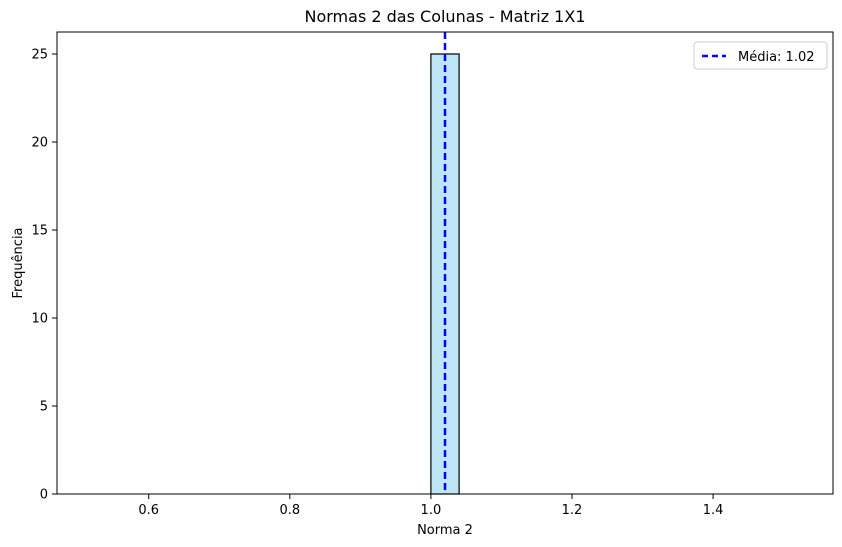  I want to click on x-tick-label: 1.0, so click(431, 510).